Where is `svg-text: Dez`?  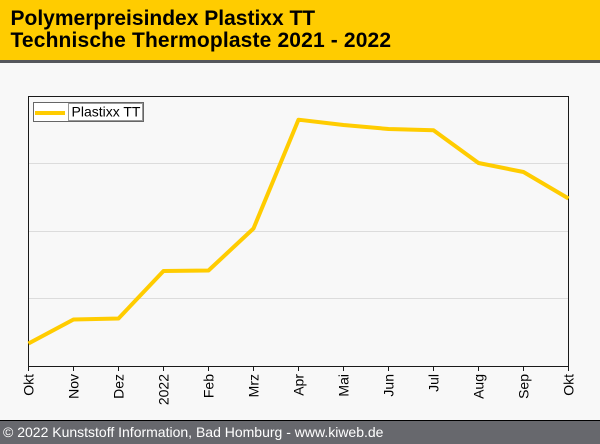
svg-text: Dez is located at coordinates (118, 386).